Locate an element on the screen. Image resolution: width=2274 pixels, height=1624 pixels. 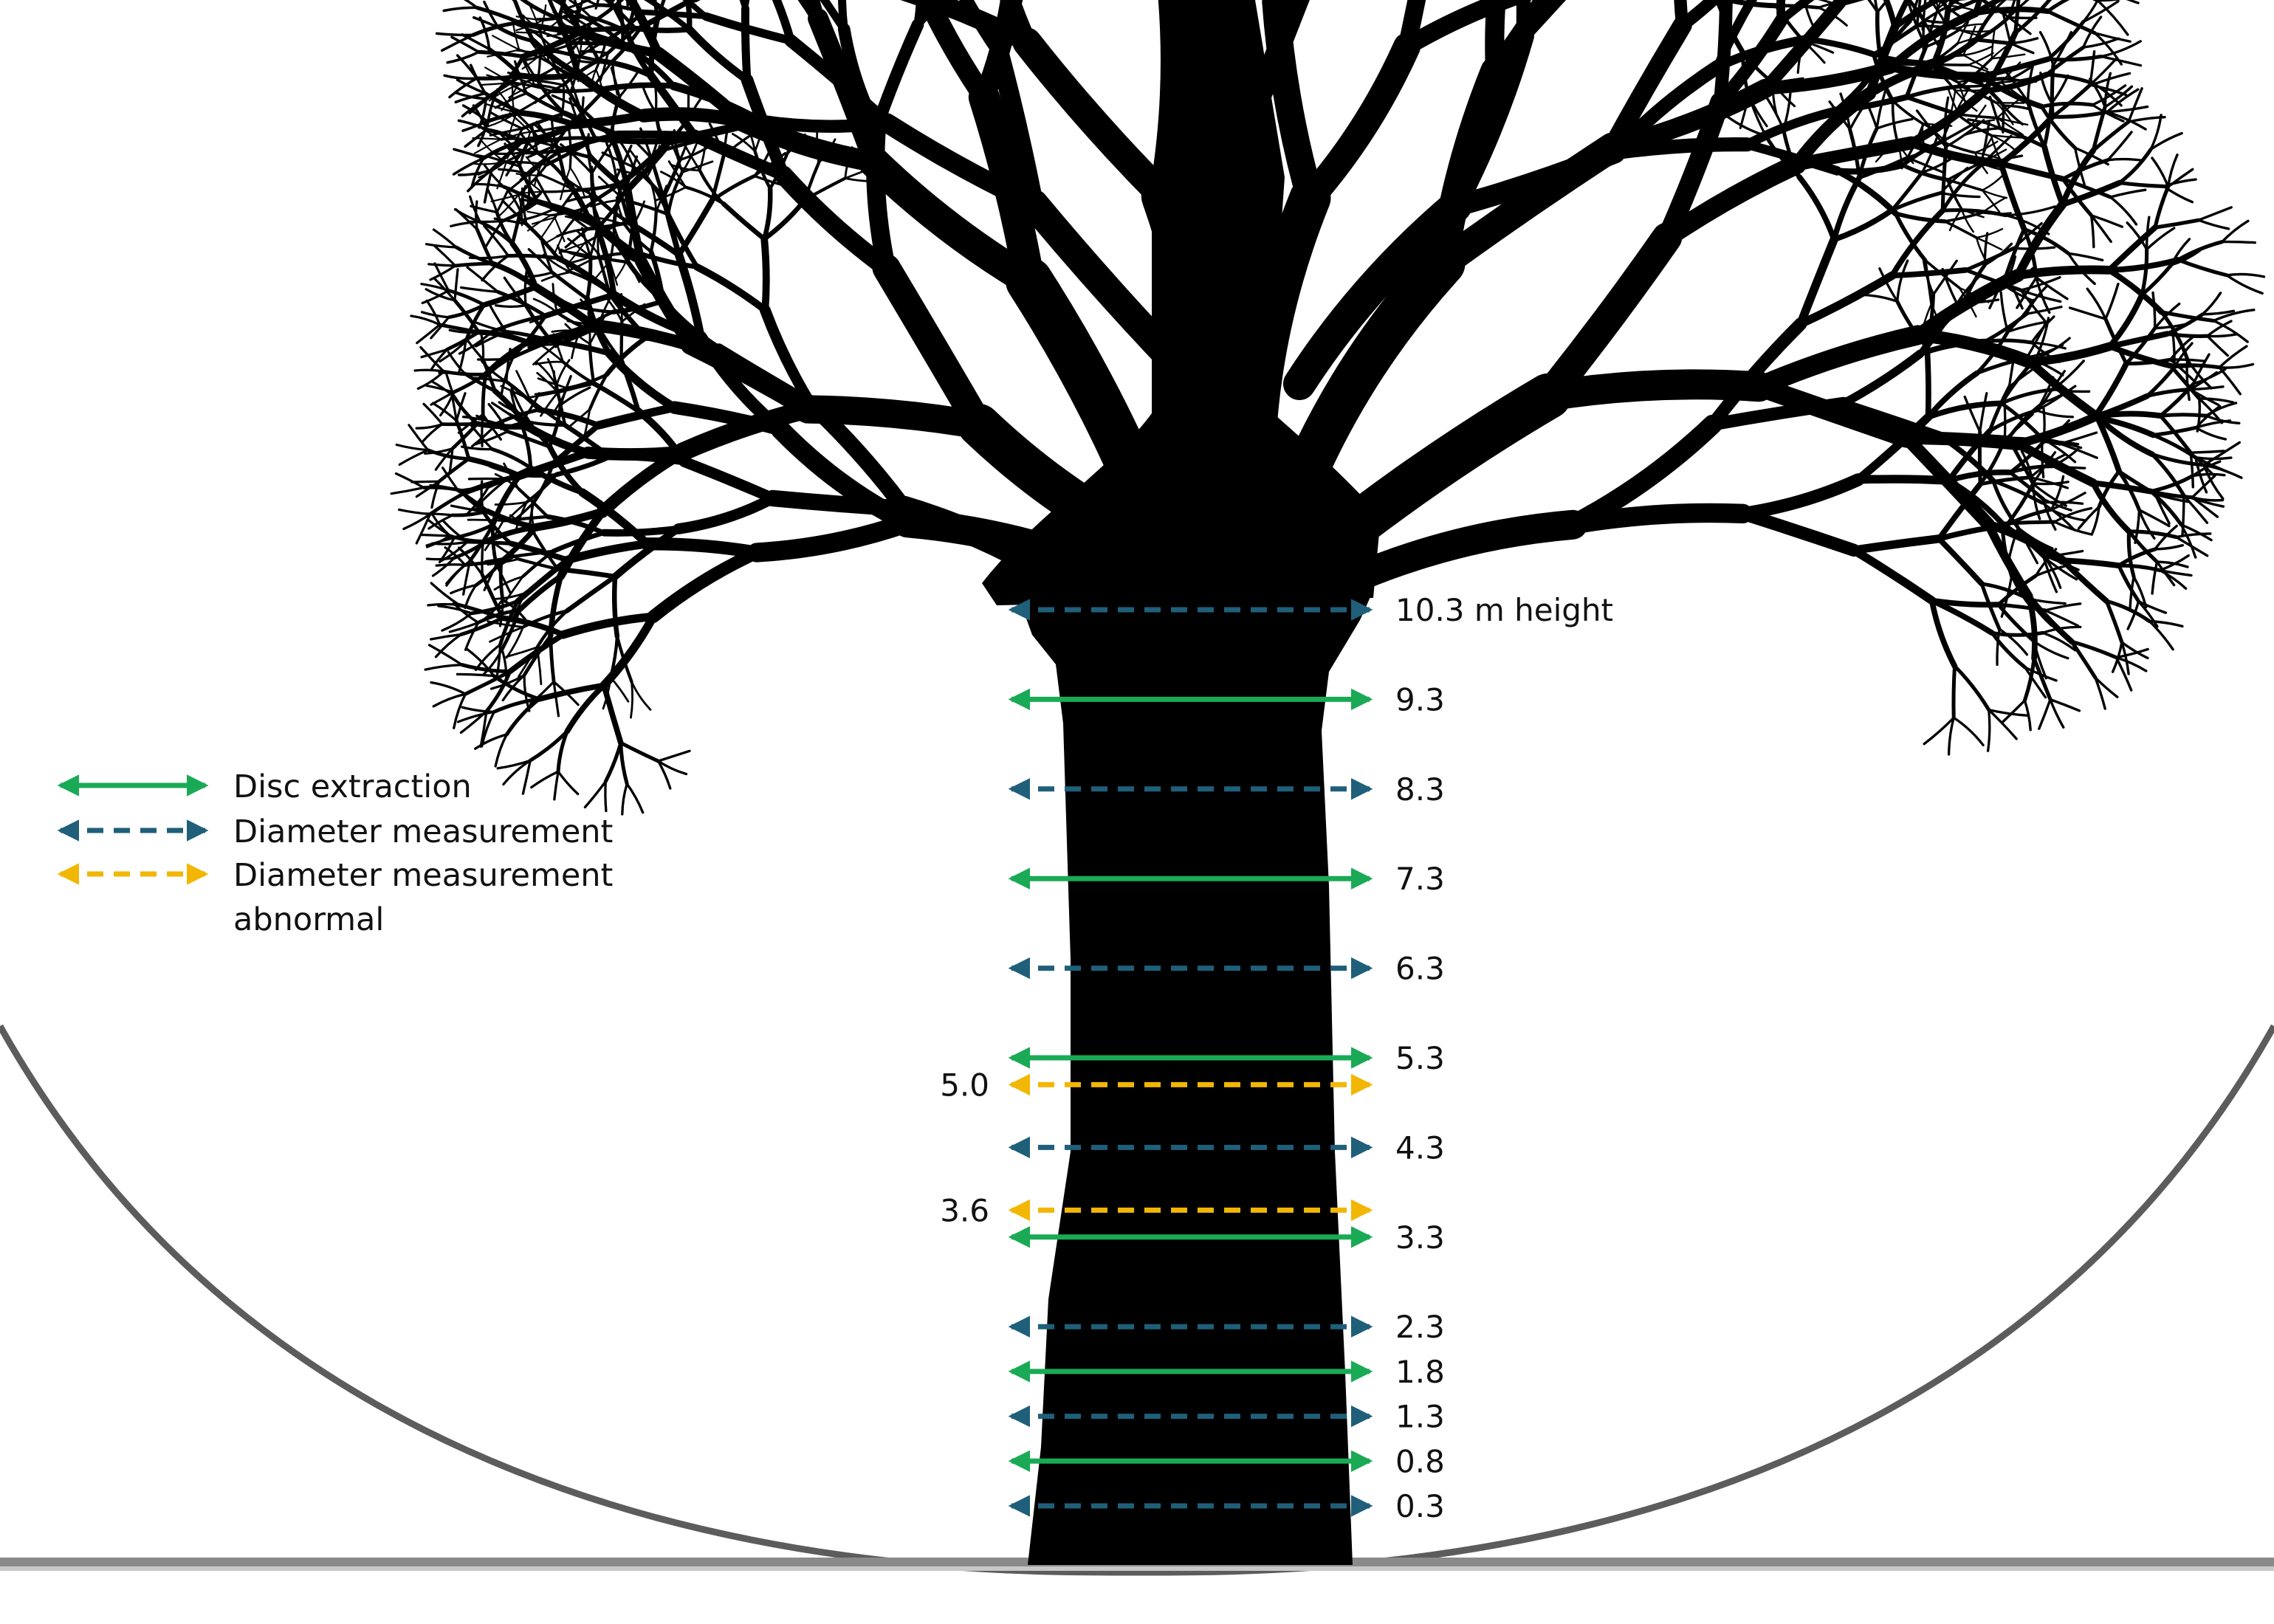
measurement-diameter: 2.3 is located at coordinates (1226, 1327).